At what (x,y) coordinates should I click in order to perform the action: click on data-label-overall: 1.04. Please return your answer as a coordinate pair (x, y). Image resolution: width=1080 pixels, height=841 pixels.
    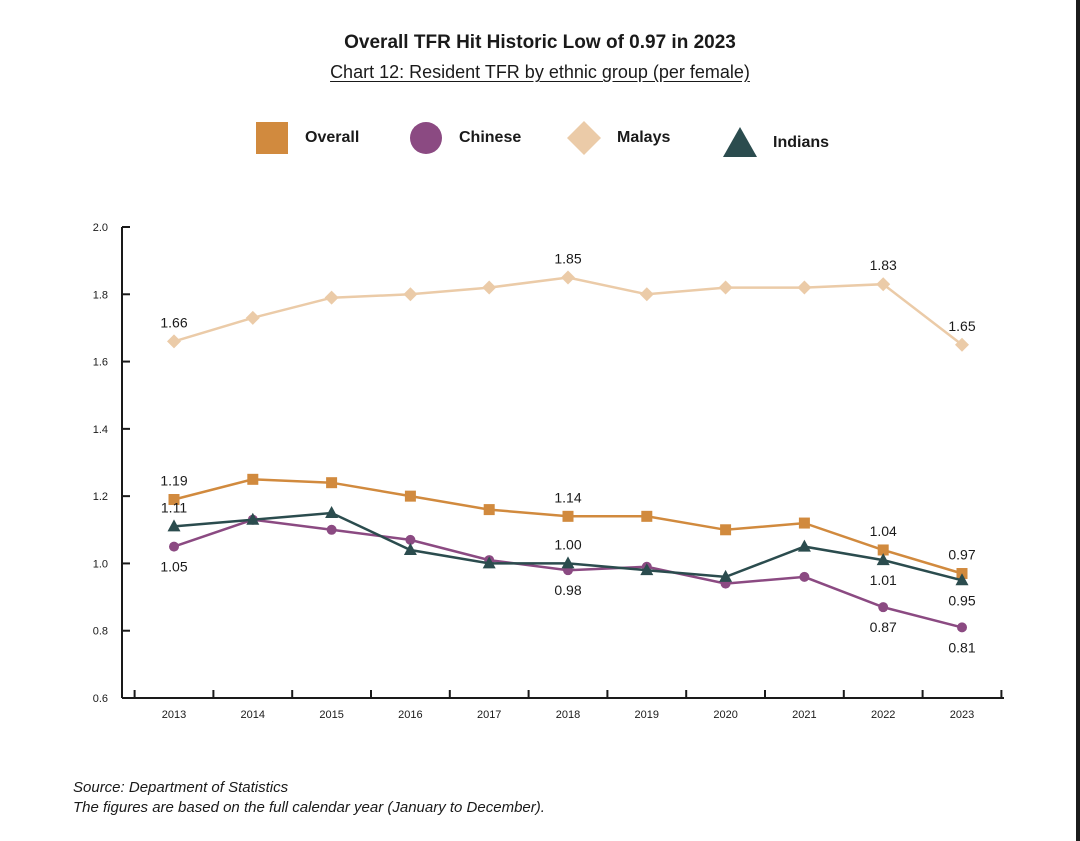
    Looking at the image, I should click on (883, 531).